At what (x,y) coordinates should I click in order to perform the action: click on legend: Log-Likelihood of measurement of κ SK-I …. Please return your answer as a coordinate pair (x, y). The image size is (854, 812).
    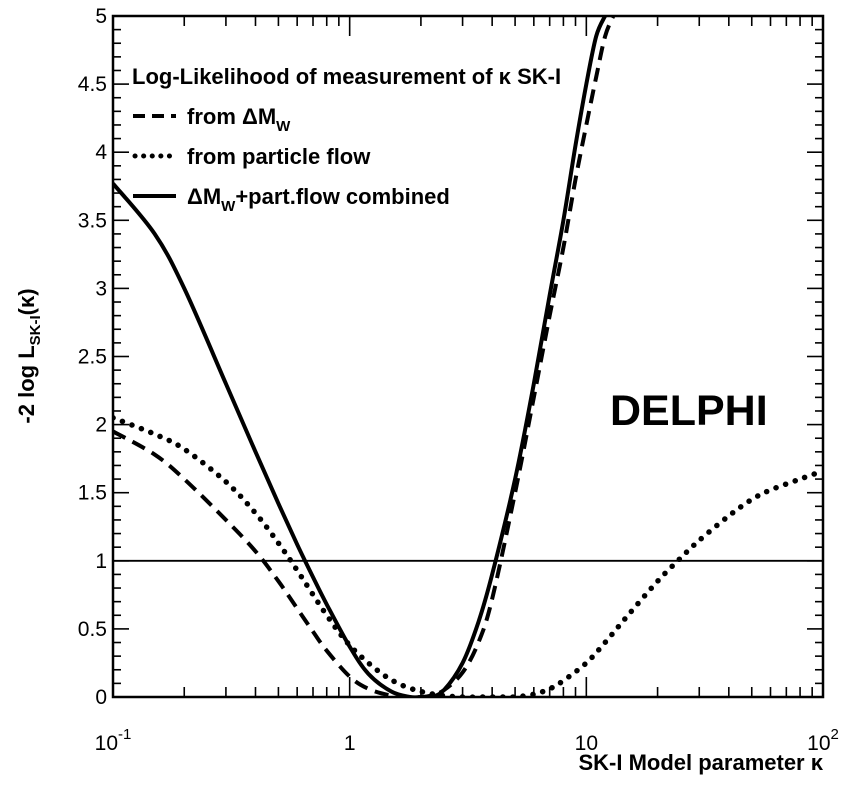
    Looking at the image, I should click on (346, 139).